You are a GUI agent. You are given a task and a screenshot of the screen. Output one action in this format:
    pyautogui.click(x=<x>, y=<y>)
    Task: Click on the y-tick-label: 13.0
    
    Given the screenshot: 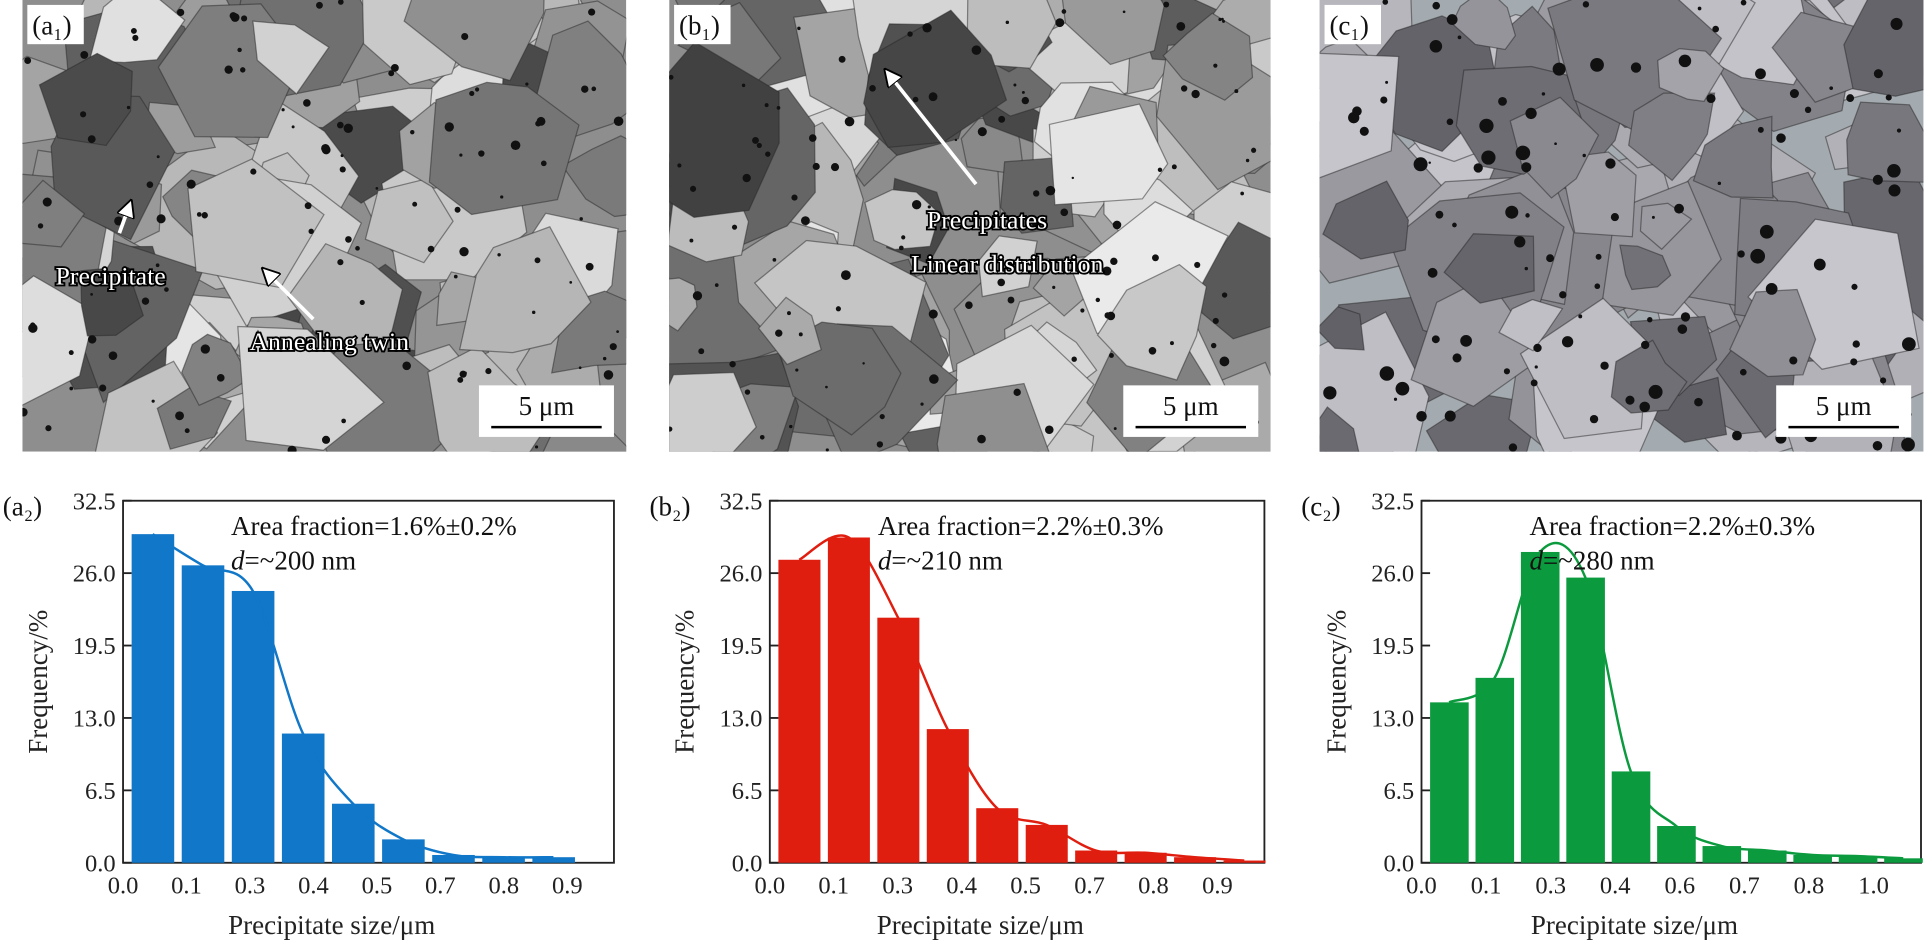 What is the action you would take?
    pyautogui.click(x=741, y=719)
    